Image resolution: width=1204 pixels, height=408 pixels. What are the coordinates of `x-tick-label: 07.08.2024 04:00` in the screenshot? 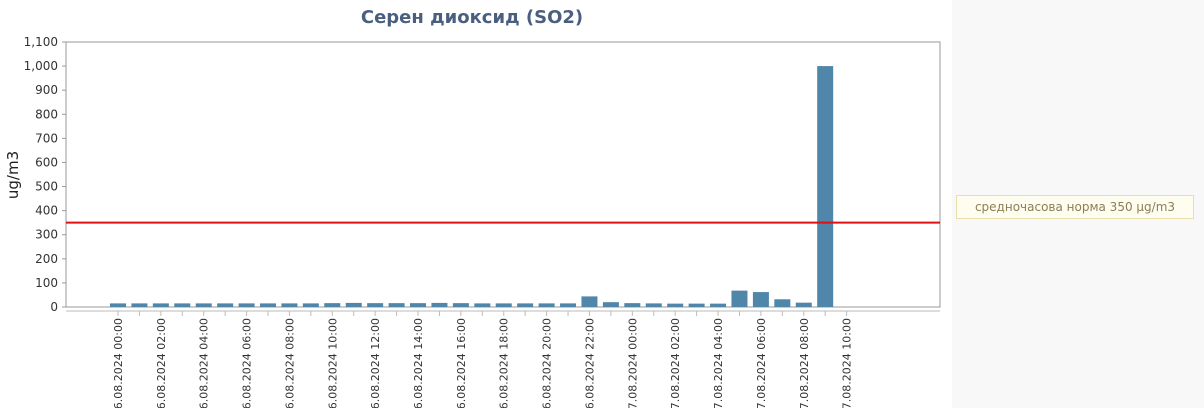 It's located at (718, 363).